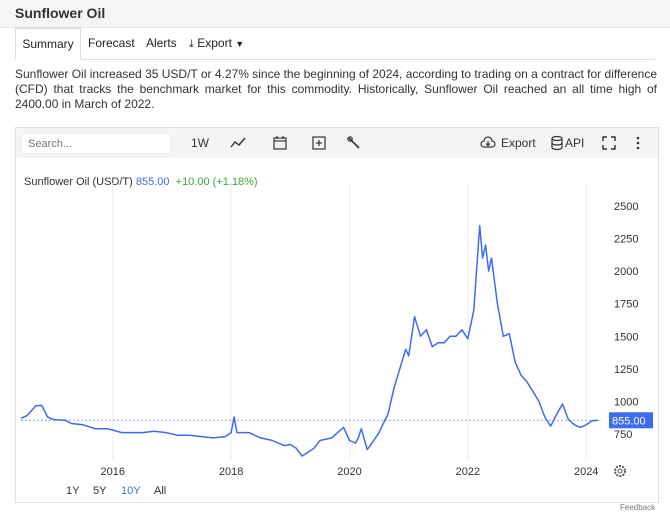 The width and height of the screenshot is (670, 523). Describe the element at coordinates (626, 207) in the screenshot. I see `y-tick-label: 2500` at that location.